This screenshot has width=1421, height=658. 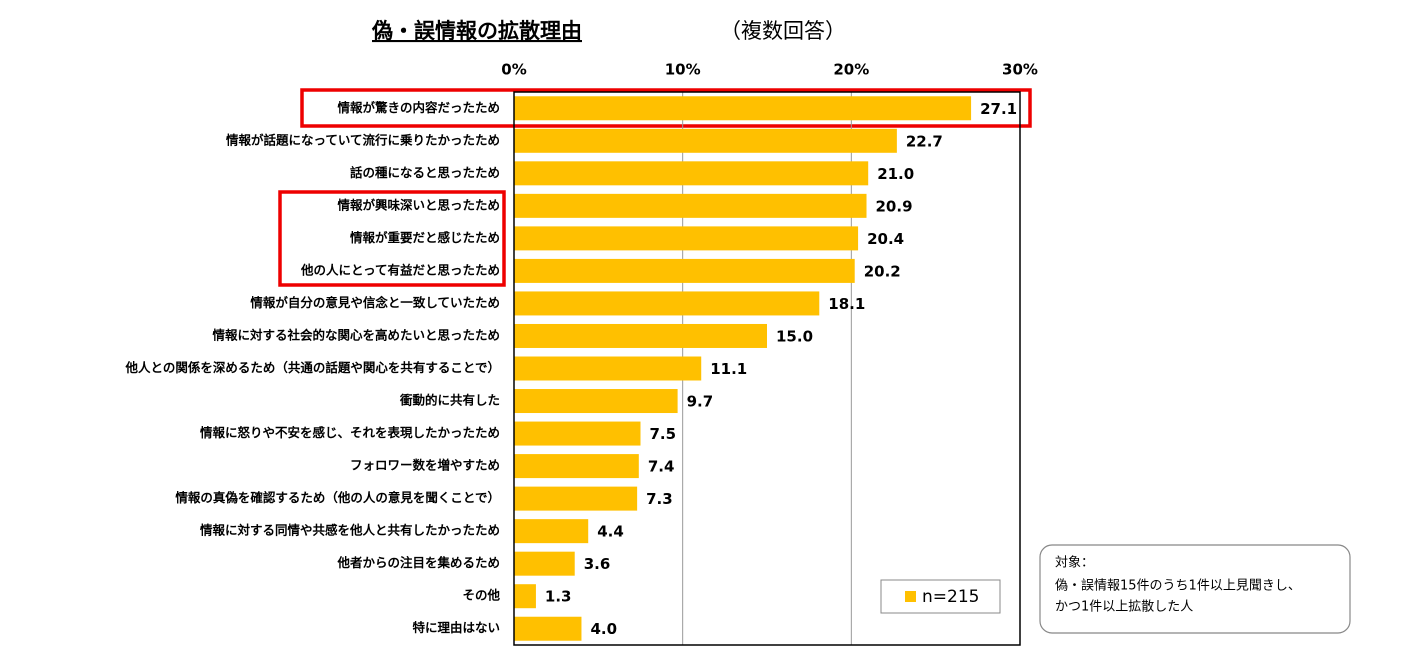 I want to click on legend-swatch, so click(x=910, y=596).